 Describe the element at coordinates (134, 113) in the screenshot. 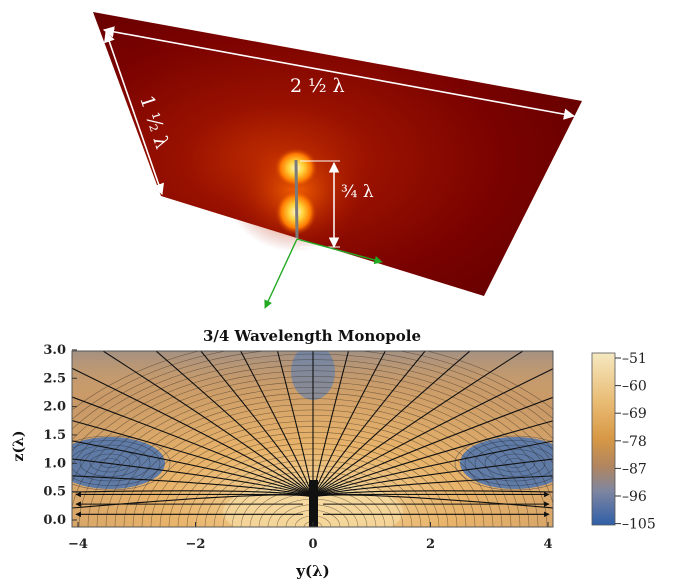

I see `height-dimension-arrow` at that location.